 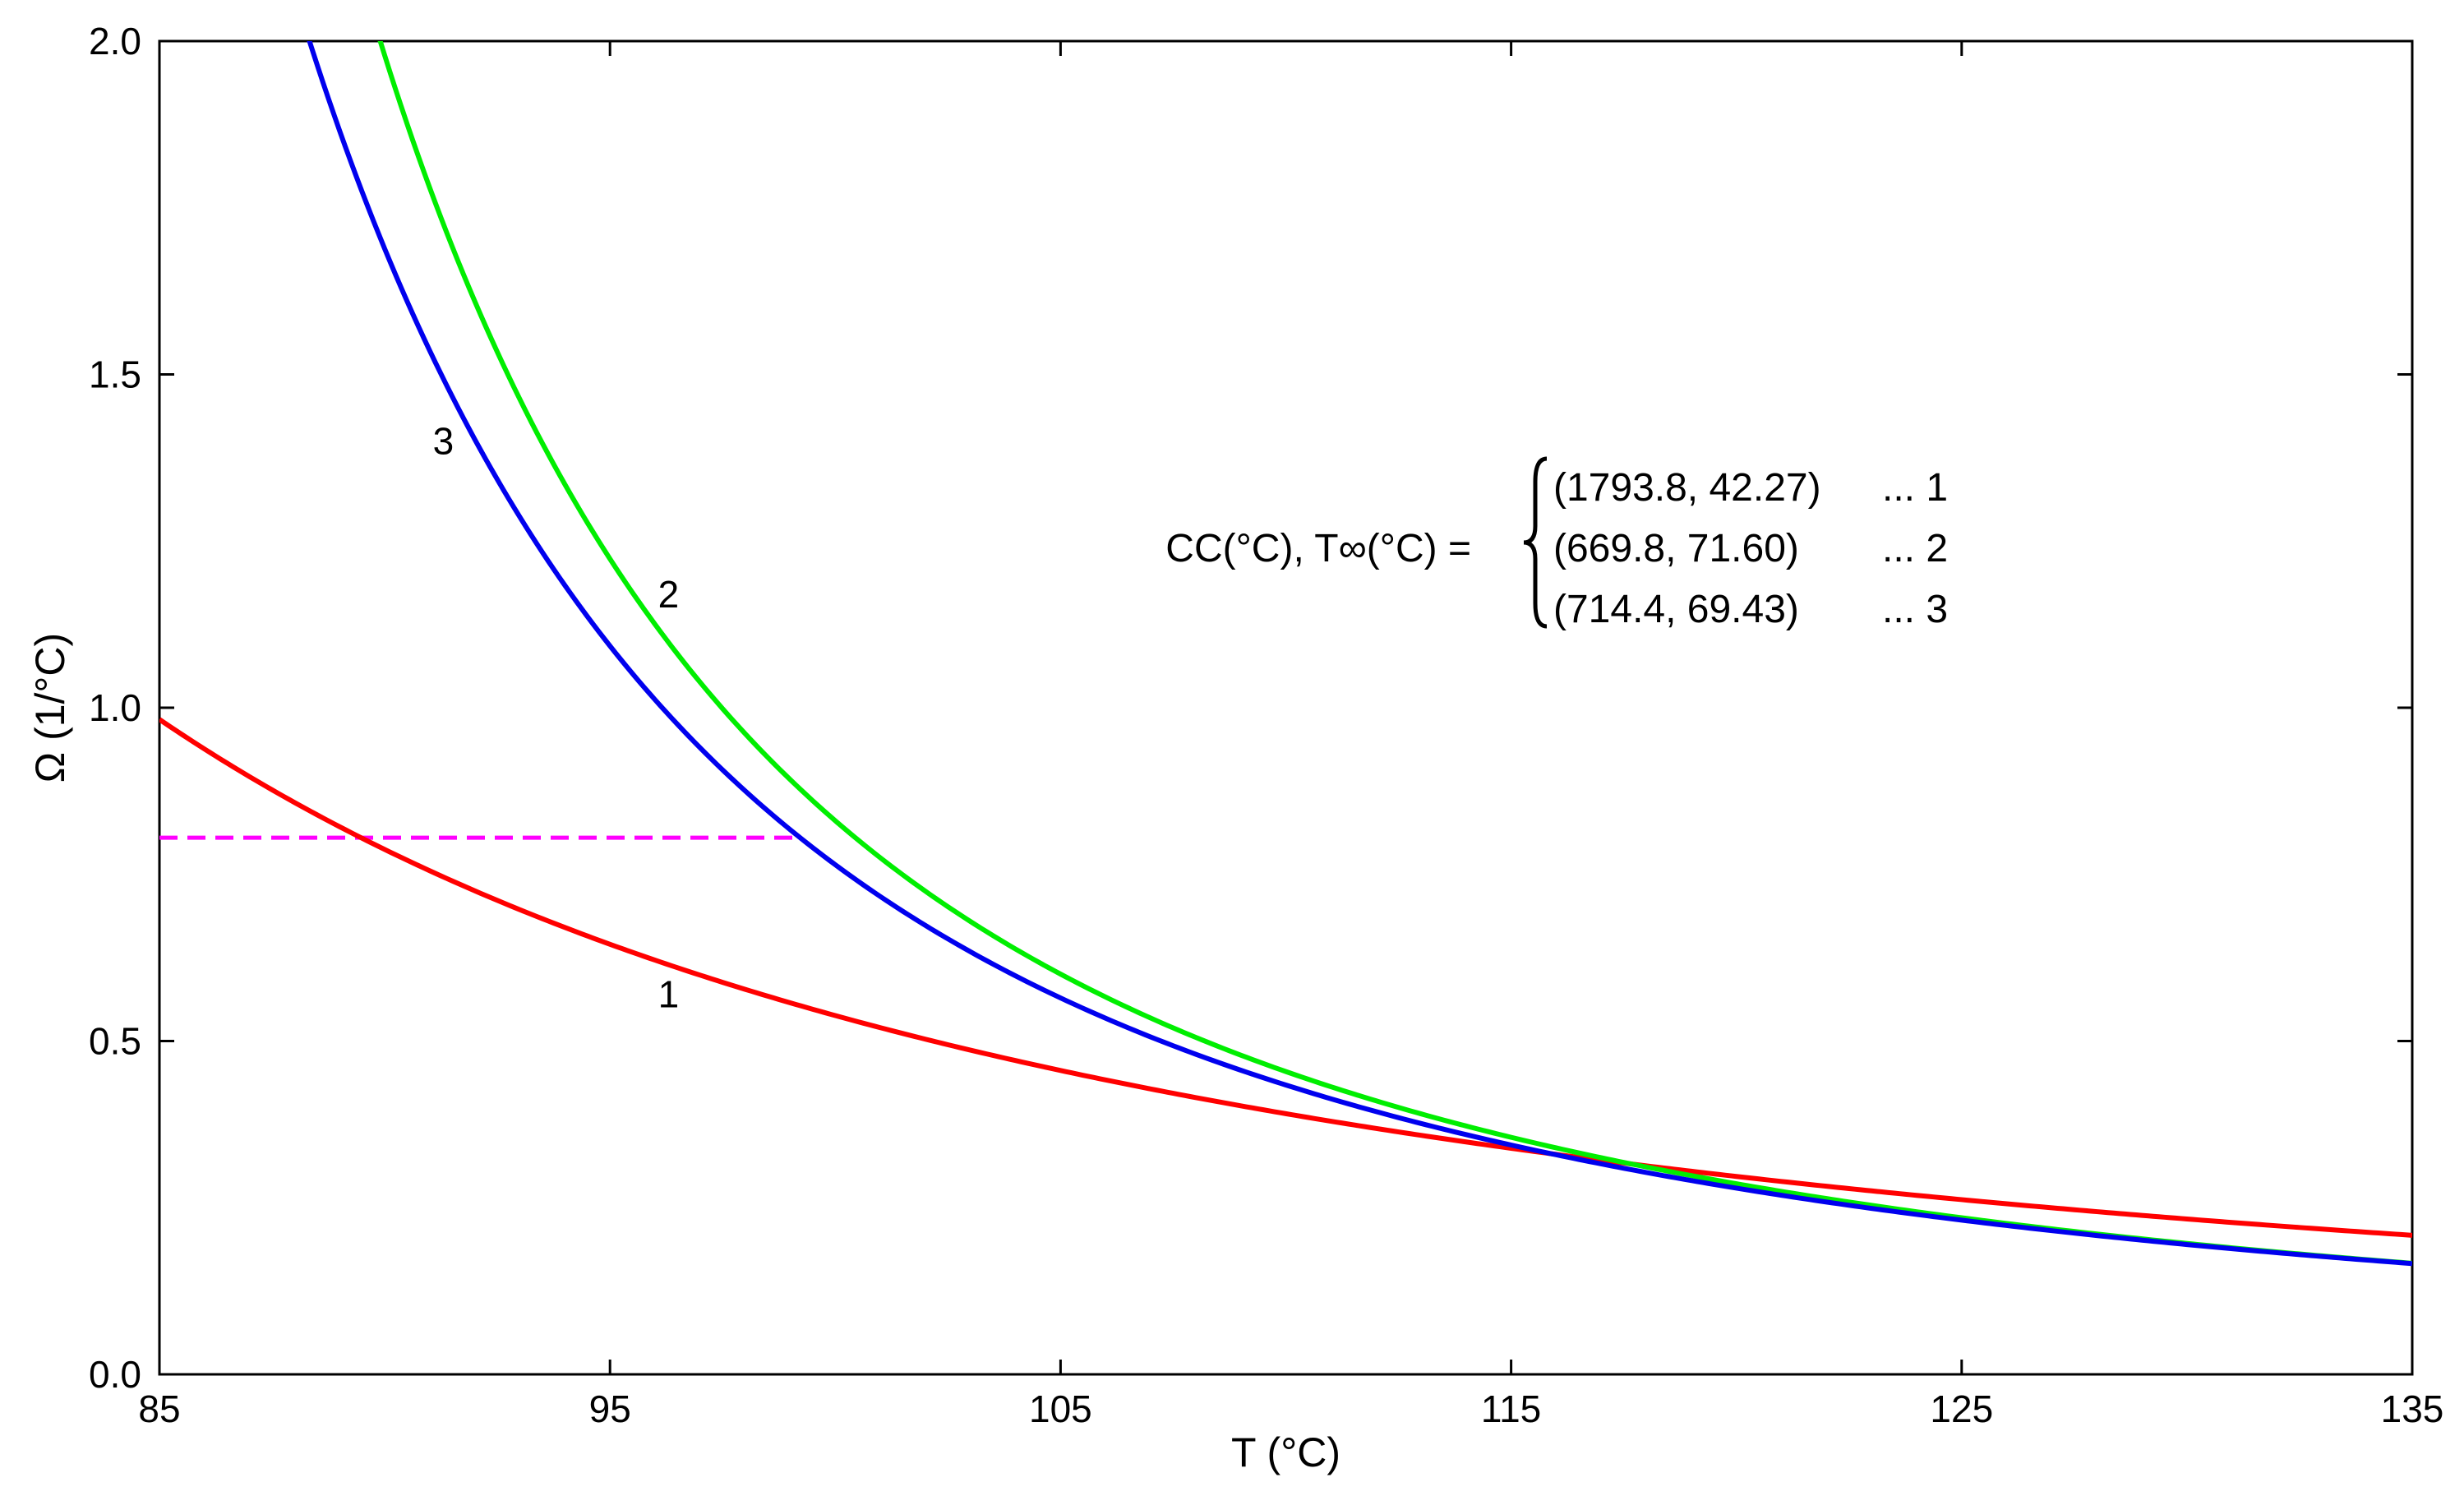 What do you see at coordinates (115, 707) in the screenshot?
I see `y-tick-label: 1.0` at bounding box center [115, 707].